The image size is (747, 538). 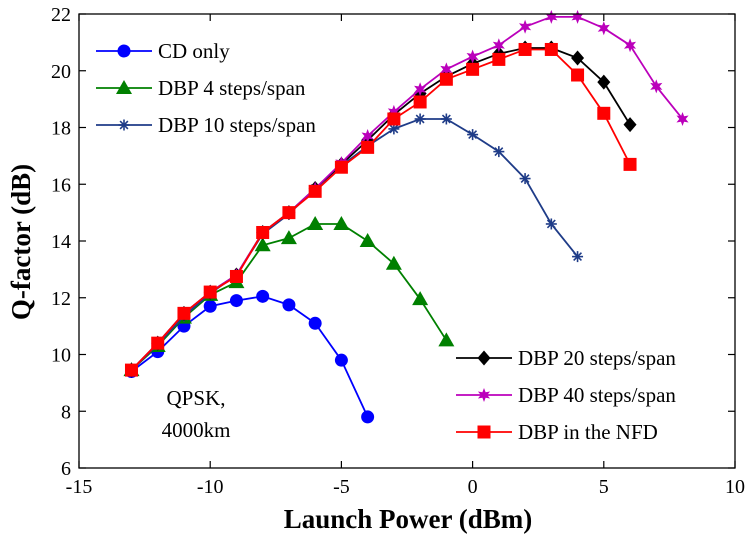 What do you see at coordinates (61, 242) in the screenshot?
I see `y-tick-label: 14` at bounding box center [61, 242].